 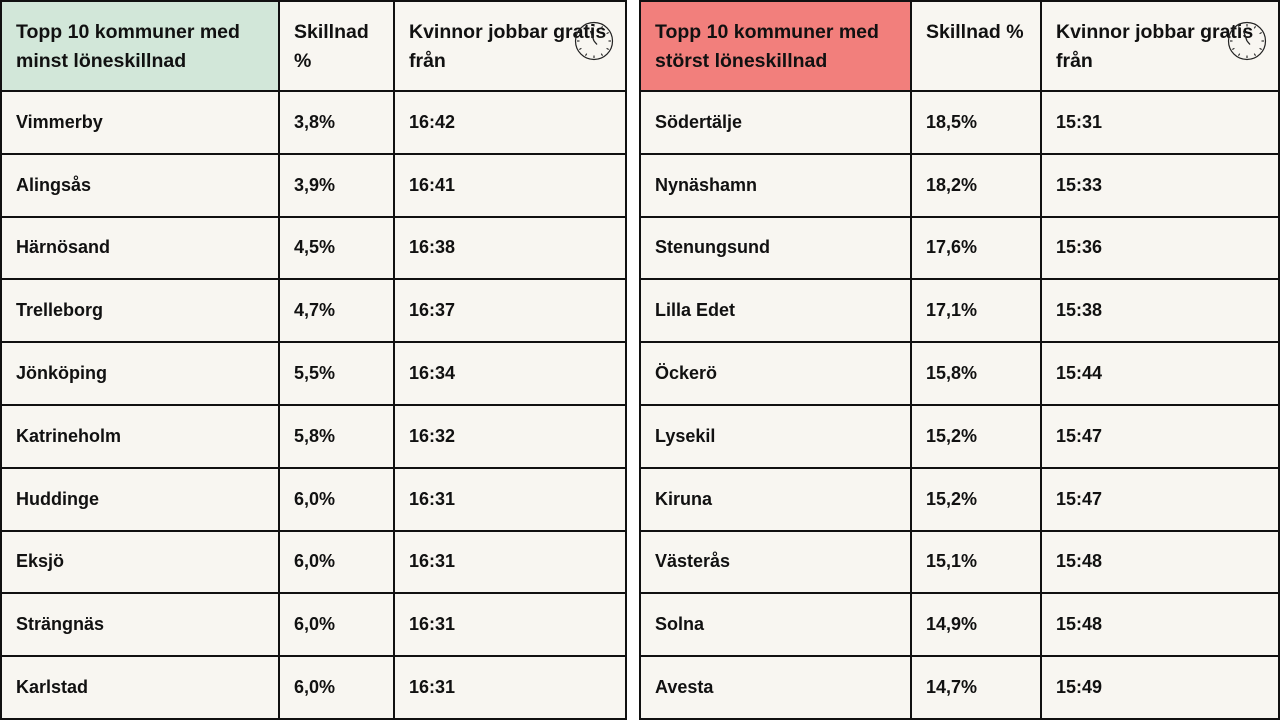 I want to click on table-row: Huddinge 6,0% 16:31, so click(x=313, y=499).